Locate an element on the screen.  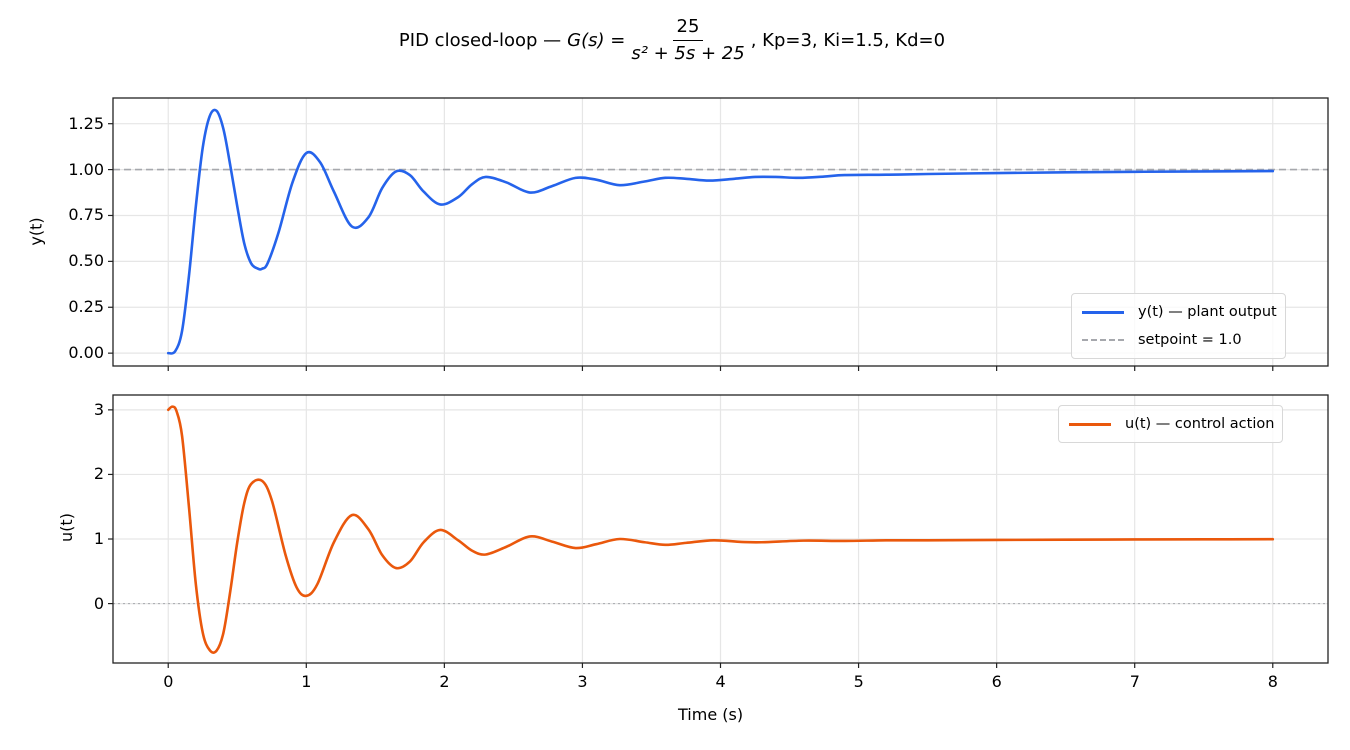
x-tick-label: 5 is located at coordinates (858, 681).